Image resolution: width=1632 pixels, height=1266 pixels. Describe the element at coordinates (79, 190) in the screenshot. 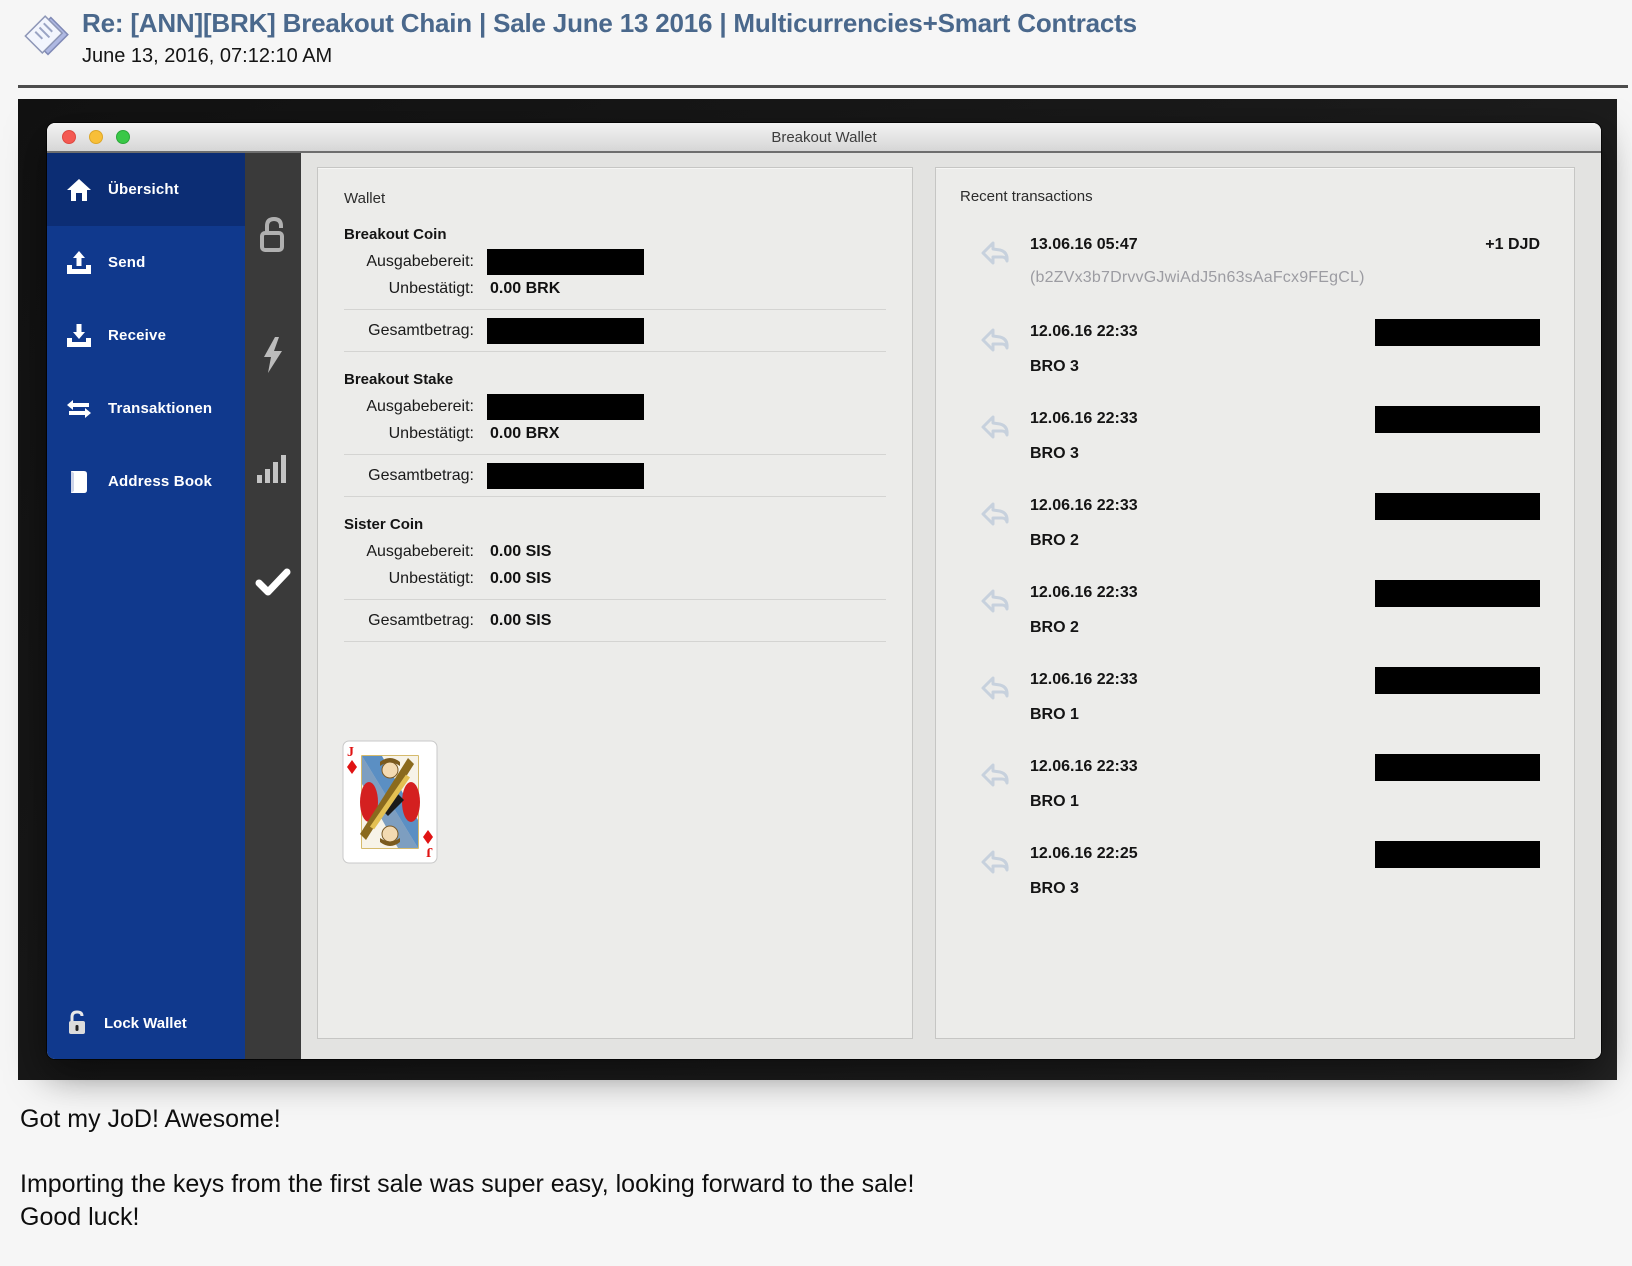

I see `home-icon` at that location.